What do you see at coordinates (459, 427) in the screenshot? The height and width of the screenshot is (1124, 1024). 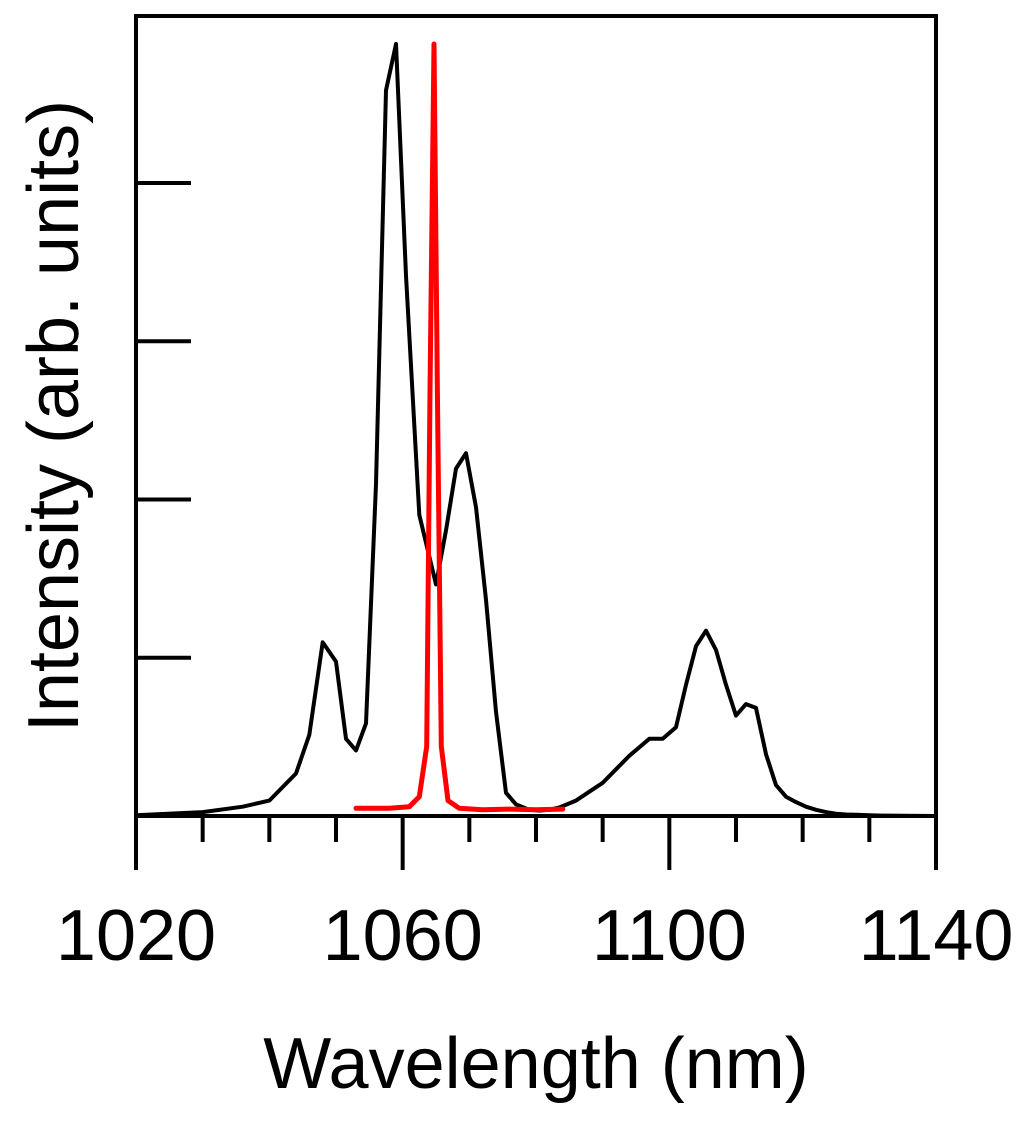 I see `narrow-line-series` at bounding box center [459, 427].